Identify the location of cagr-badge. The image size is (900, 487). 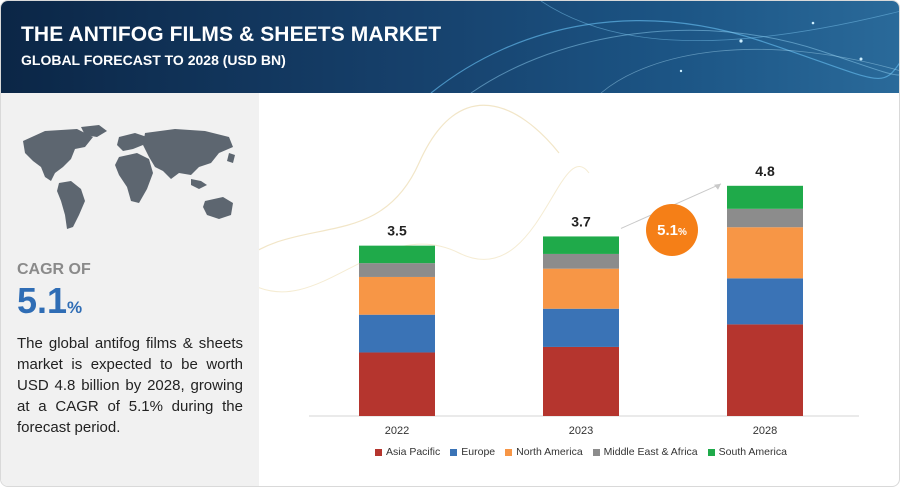
(672, 230).